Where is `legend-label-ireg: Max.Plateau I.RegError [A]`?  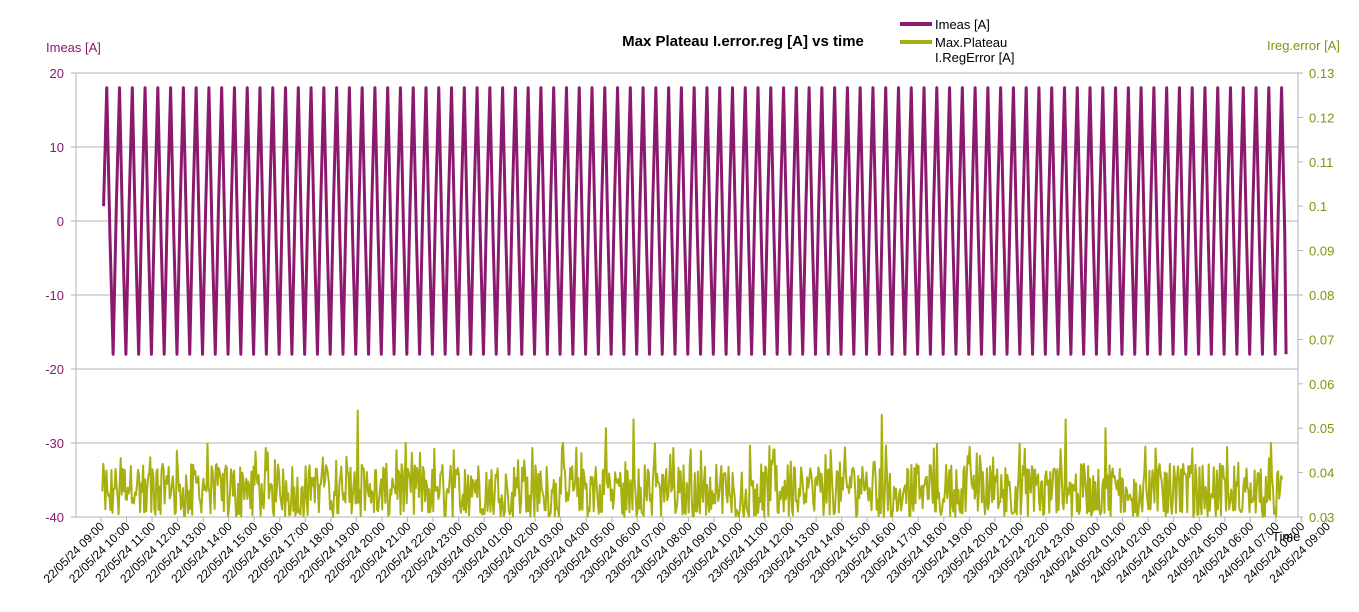
legend-label-ireg: Max.Plateau I.RegError [A] is located at coordinates (974, 50).